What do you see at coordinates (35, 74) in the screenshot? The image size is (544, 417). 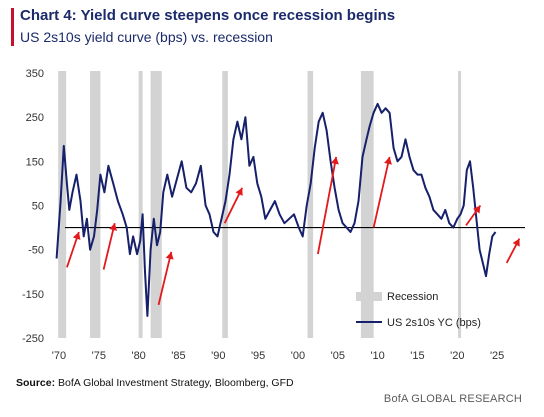 I see `y-tick-label: 350` at bounding box center [35, 74].